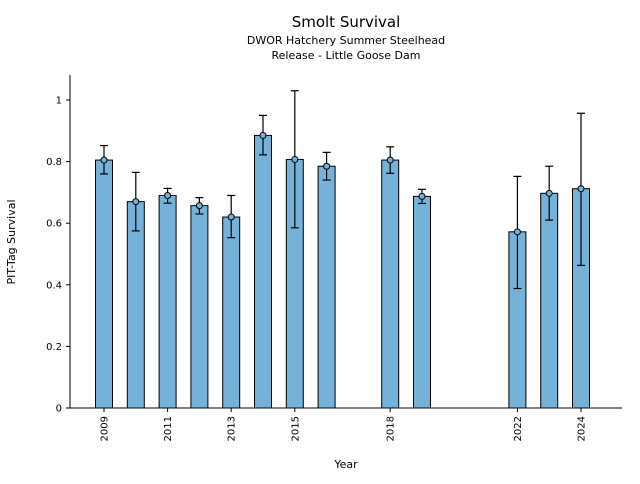 The height and width of the screenshot is (484, 640). What do you see at coordinates (346, 22) in the screenshot?
I see `chart-title: Smolt Survival` at bounding box center [346, 22].